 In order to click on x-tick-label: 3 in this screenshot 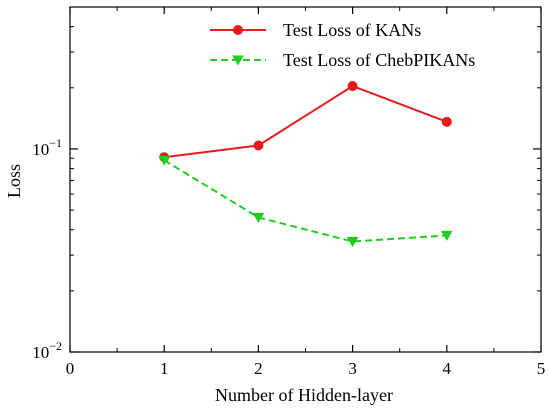, I will do `click(352, 368)`.